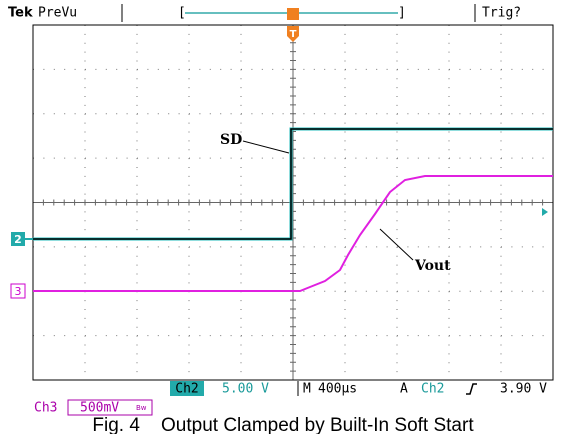 This screenshot has height=434, width=566. What do you see at coordinates (266, 147) in the screenshot?
I see `sd-arrow` at bounding box center [266, 147].